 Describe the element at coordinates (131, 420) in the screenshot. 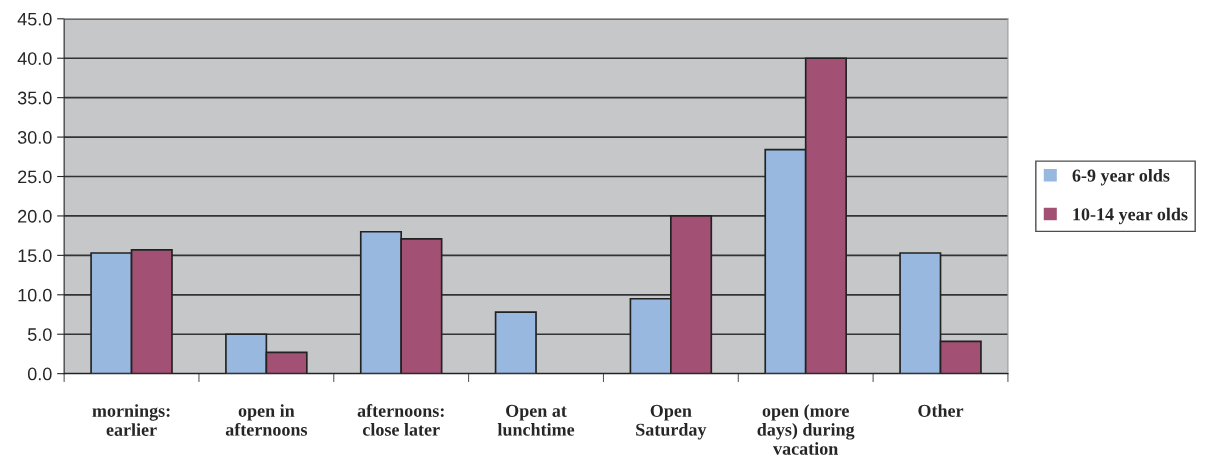

I see `x-tick-label: mornings: earlier` at that location.